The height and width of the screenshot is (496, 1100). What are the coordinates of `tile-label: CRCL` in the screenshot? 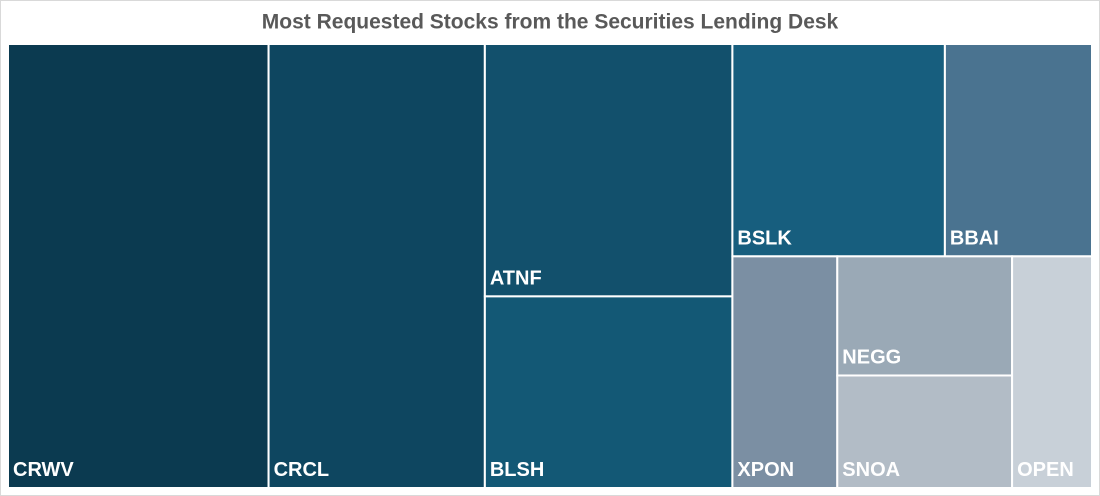 It's located at (302, 470).